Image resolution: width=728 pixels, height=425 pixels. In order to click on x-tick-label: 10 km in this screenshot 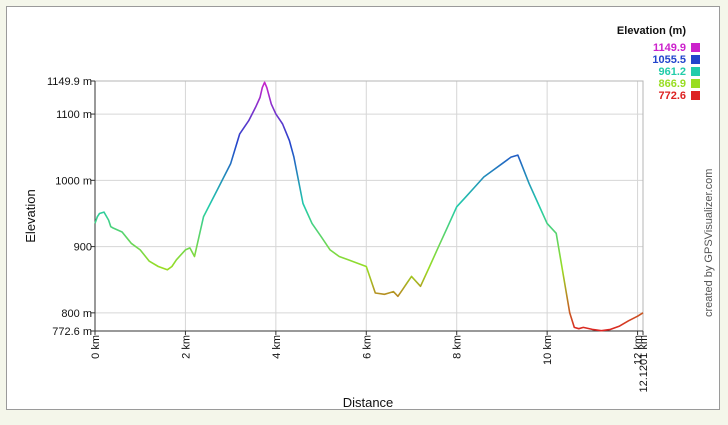, I will do `click(548, 350)`.